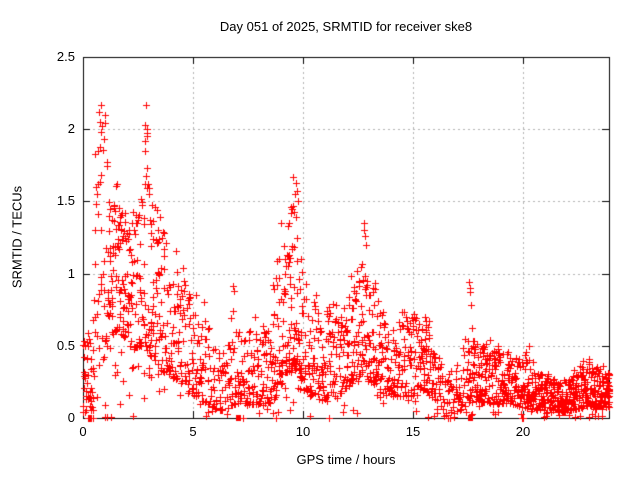 The height and width of the screenshot is (480, 640). I want to click on x-tick-label: 5, so click(193, 431).